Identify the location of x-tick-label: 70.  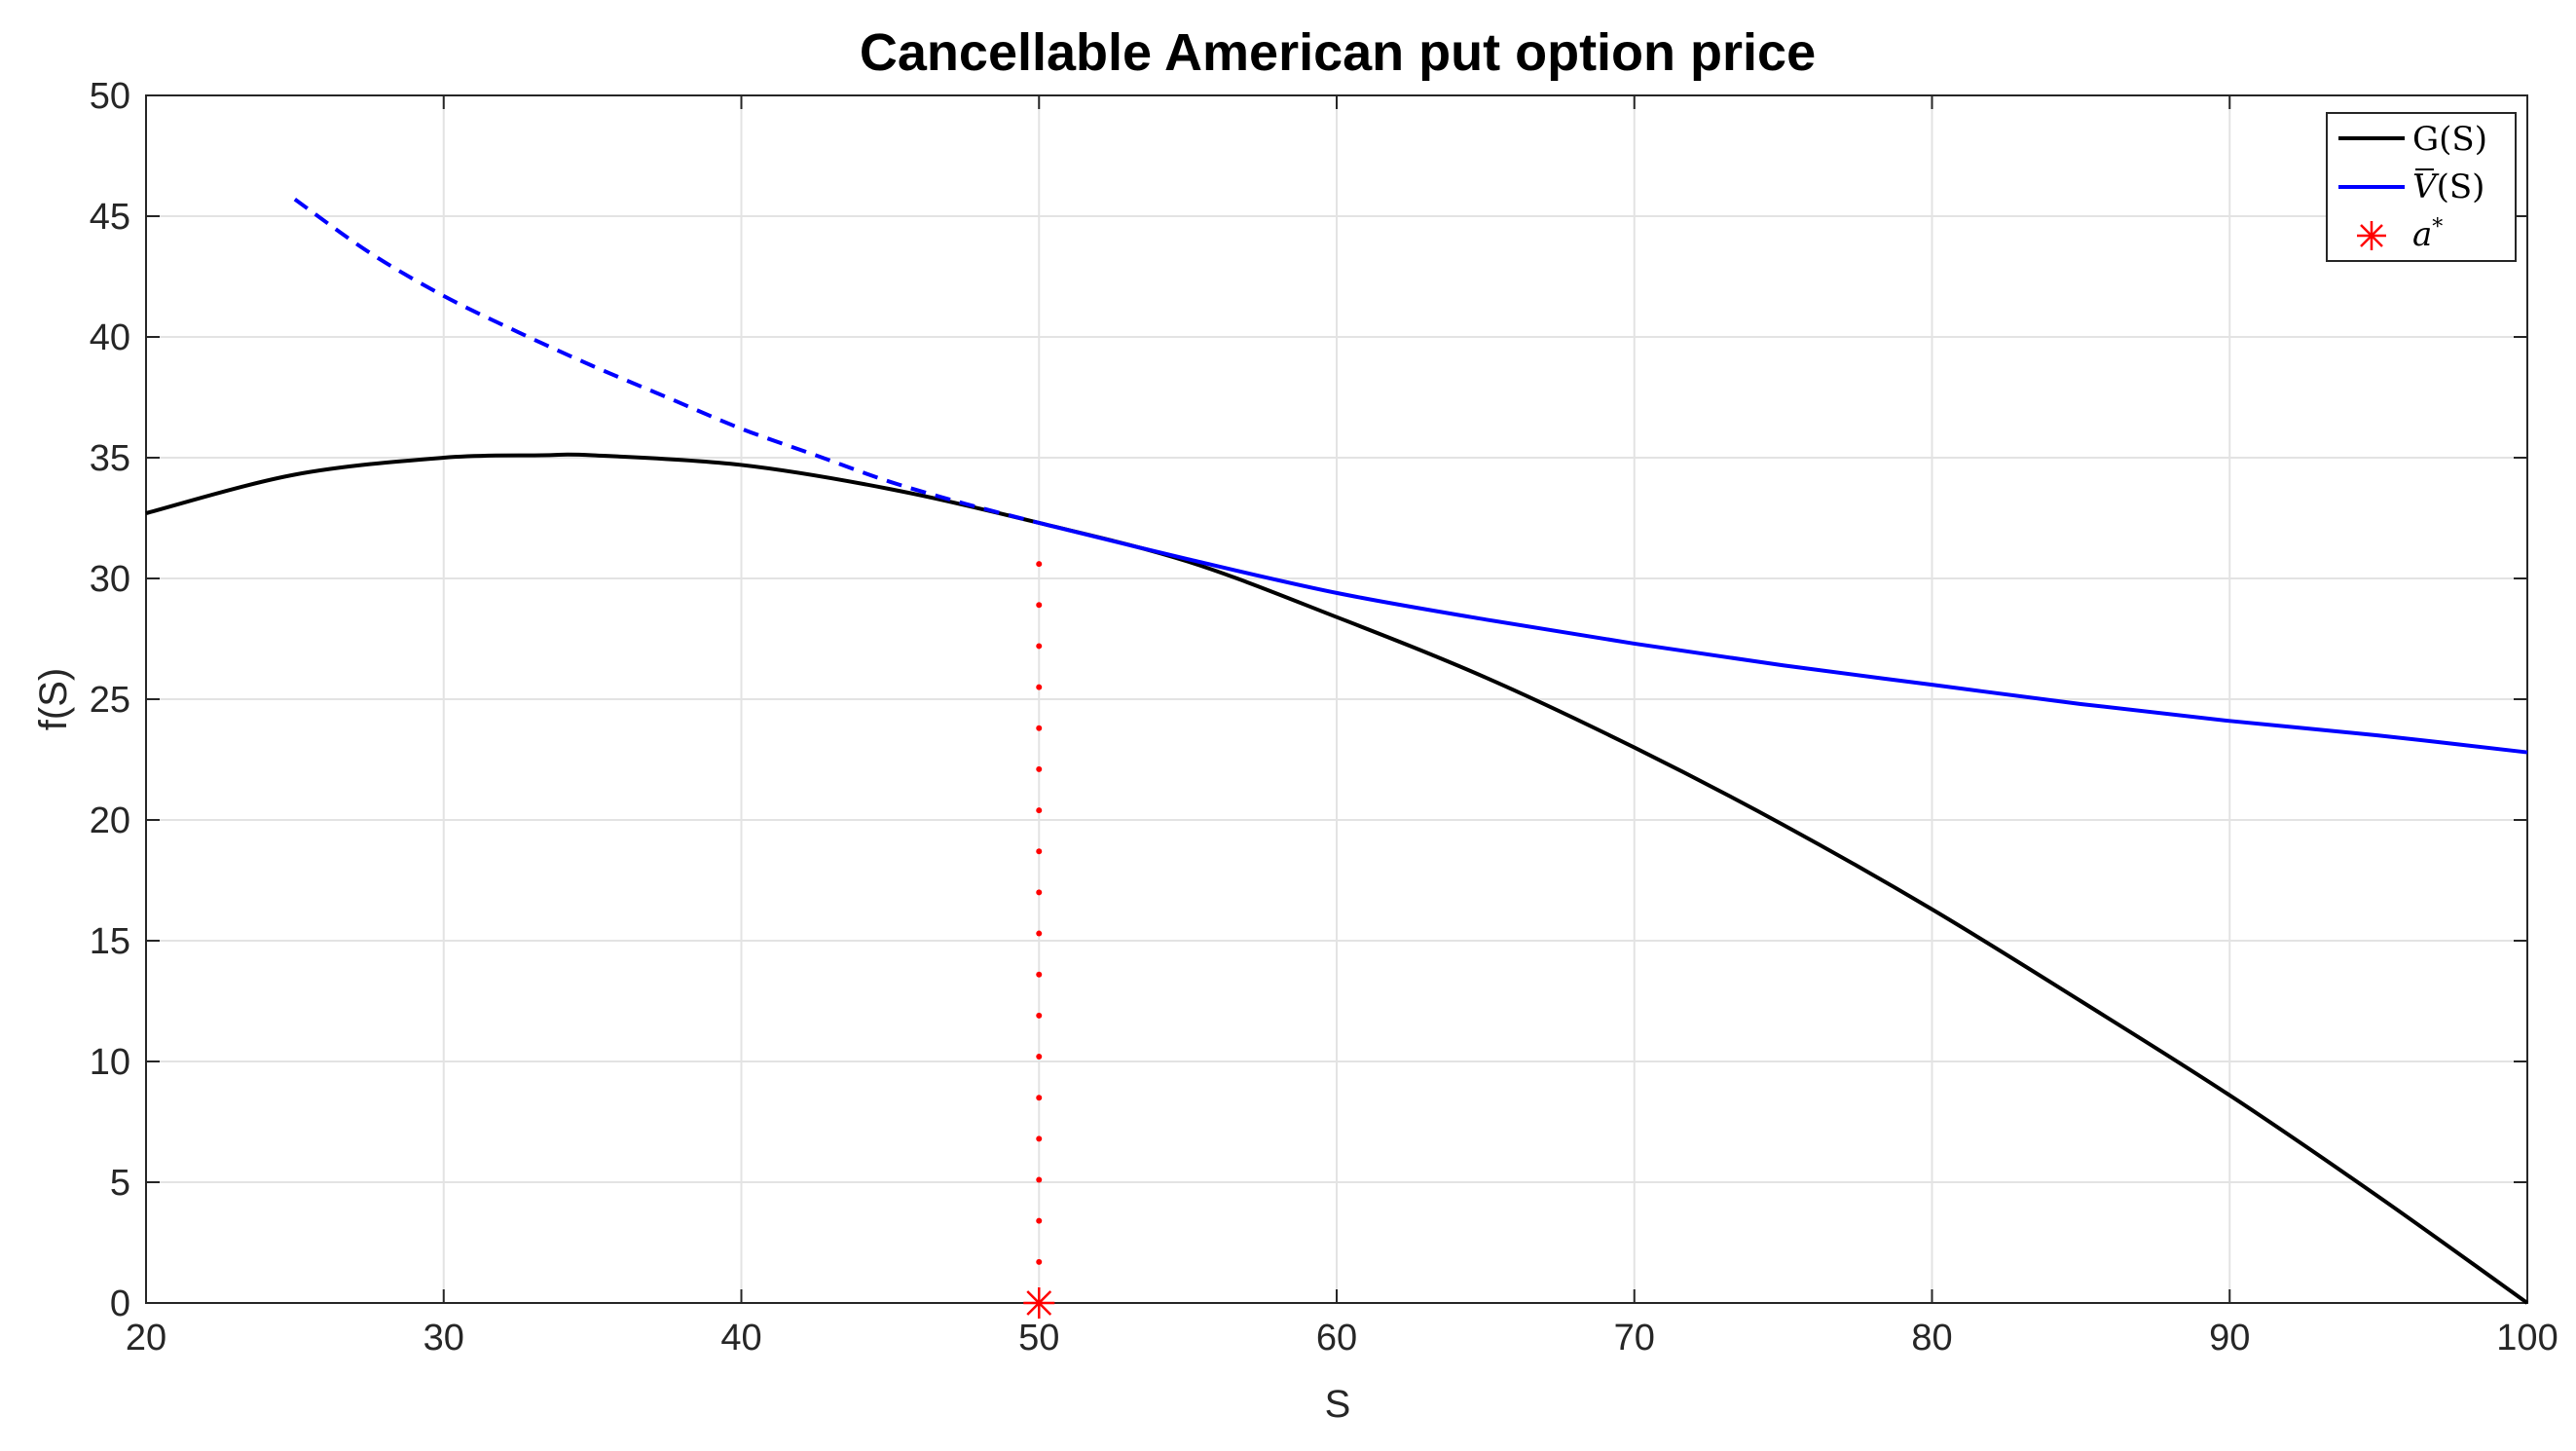
(1634, 1338).